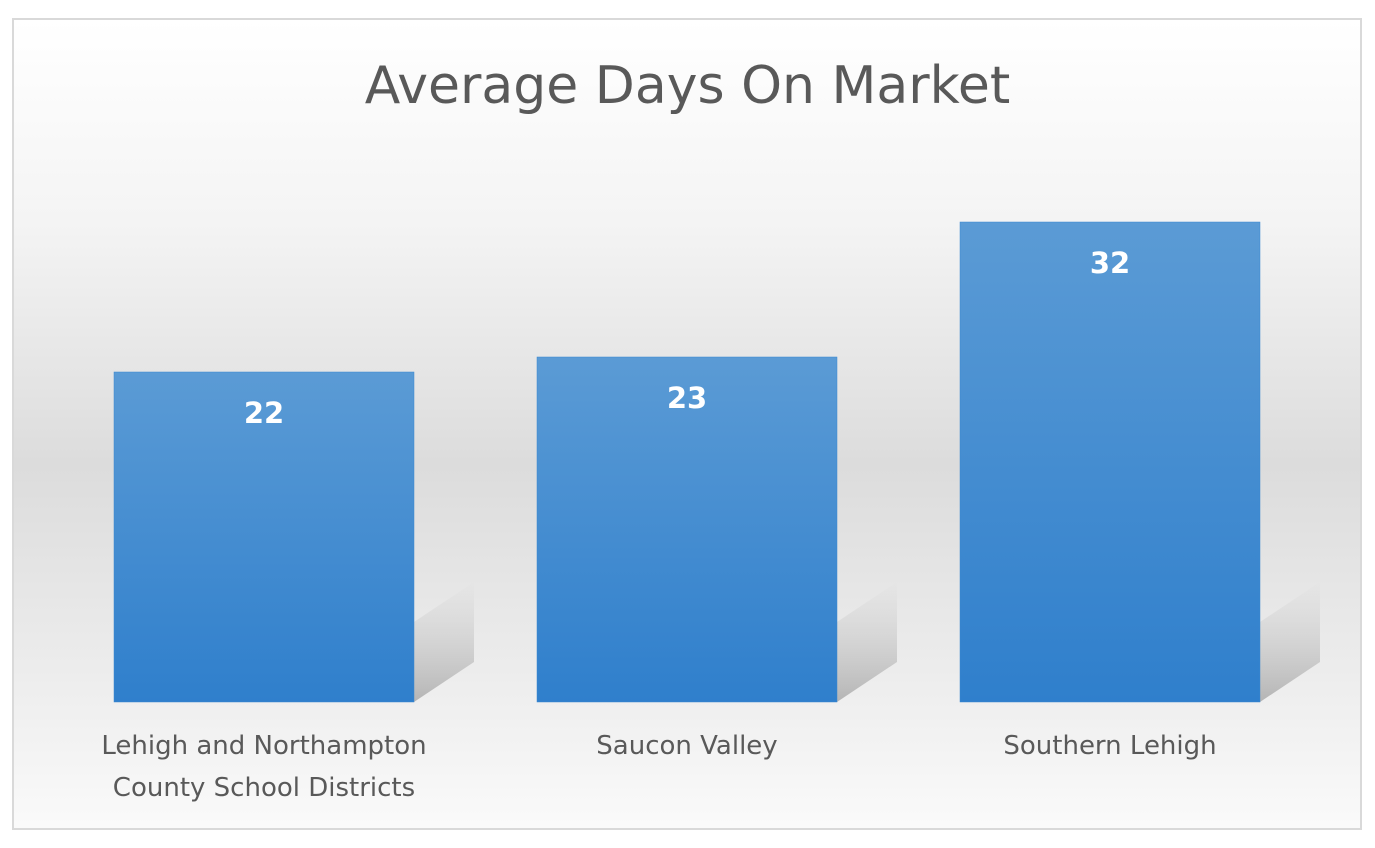  I want to click on chart-title: Average Days On Market, so click(687, 86).